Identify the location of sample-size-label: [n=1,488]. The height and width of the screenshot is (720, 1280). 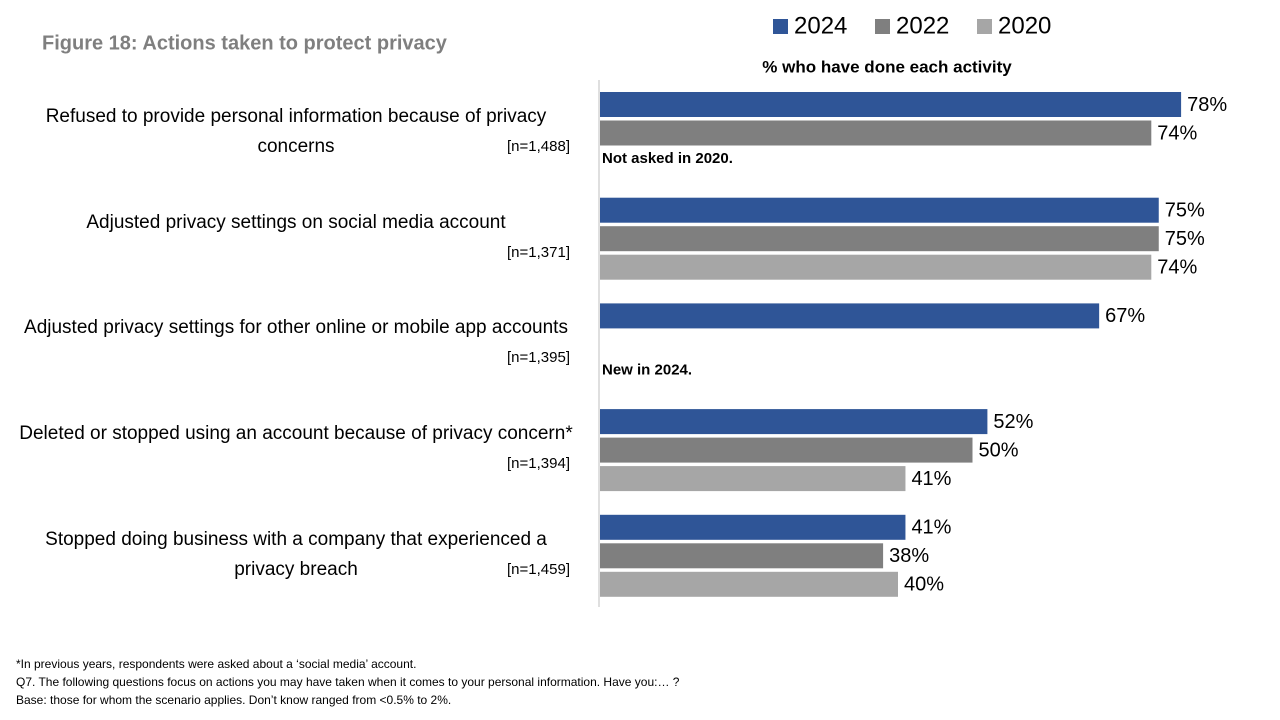
(538, 146).